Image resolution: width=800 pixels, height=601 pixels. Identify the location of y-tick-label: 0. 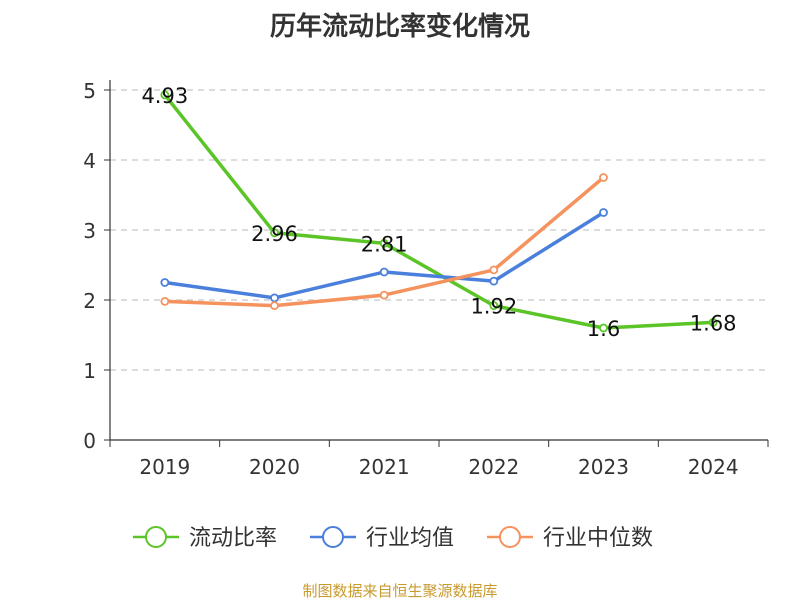
(89, 441).